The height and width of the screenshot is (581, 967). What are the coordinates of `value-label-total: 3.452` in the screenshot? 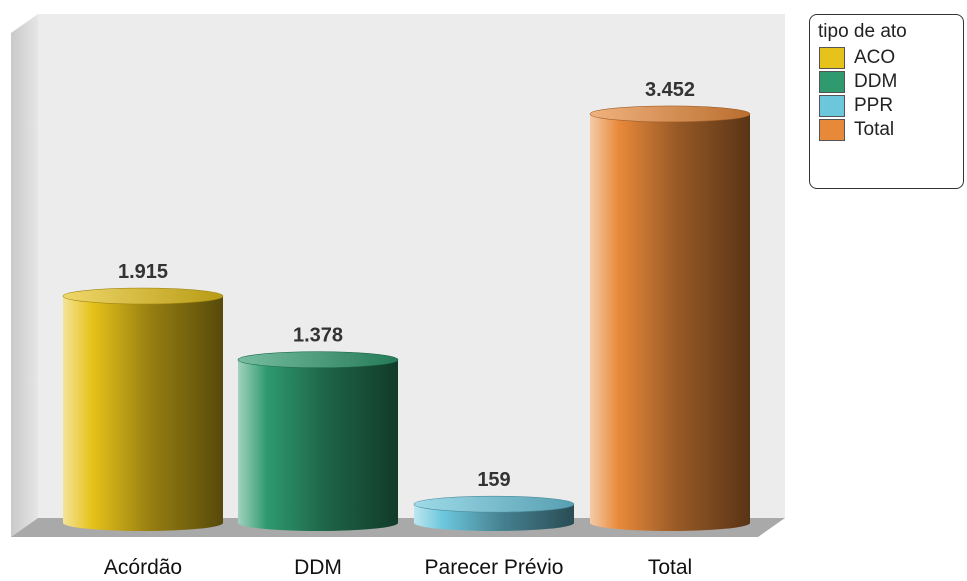 It's located at (670, 90).